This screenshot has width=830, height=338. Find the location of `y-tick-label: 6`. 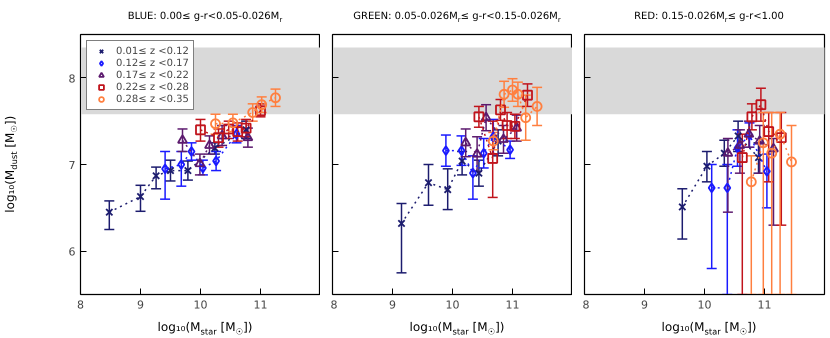

y-tick-label: 6 is located at coordinates (72, 252).